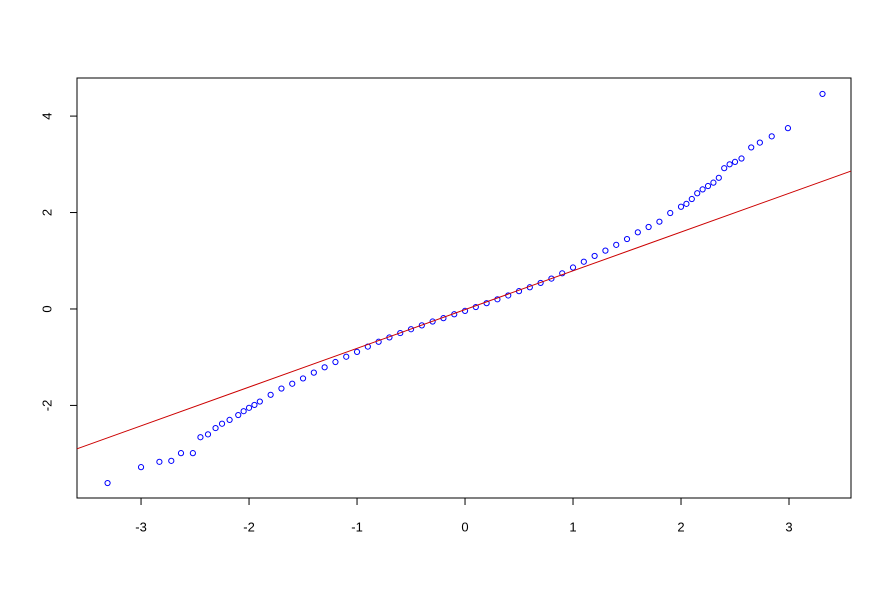 This screenshot has height=602, width=891. Describe the element at coordinates (680, 526) in the screenshot. I see `x-tick-label: 2` at that location.